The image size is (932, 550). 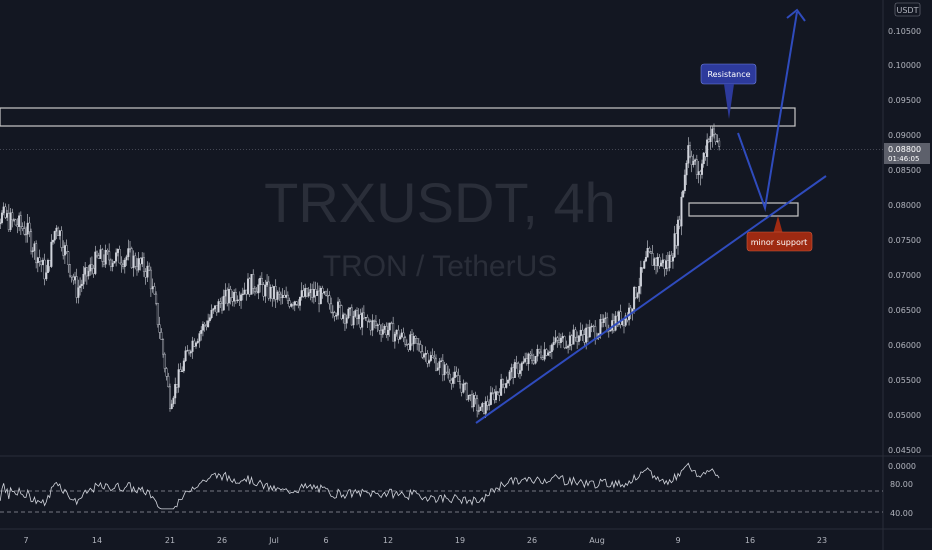 What do you see at coordinates (903, 159) in the screenshot?
I see `bar-countdown: 01:46:05` at bounding box center [903, 159].